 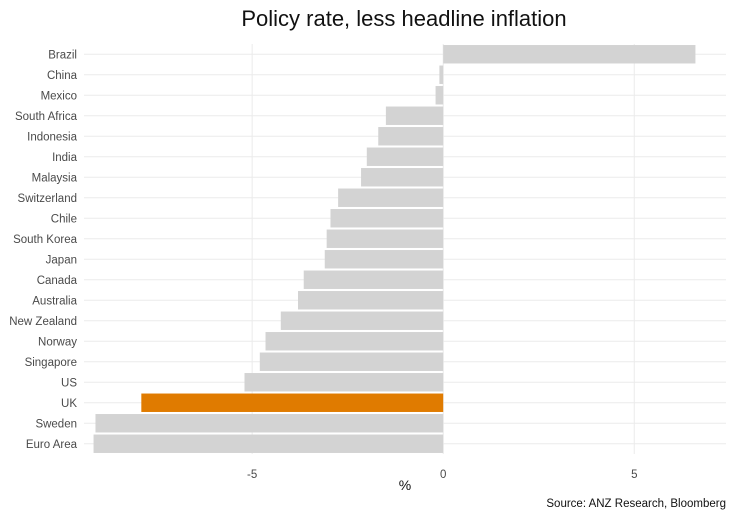 I want to click on bar-indonesia, so click(x=411, y=136).